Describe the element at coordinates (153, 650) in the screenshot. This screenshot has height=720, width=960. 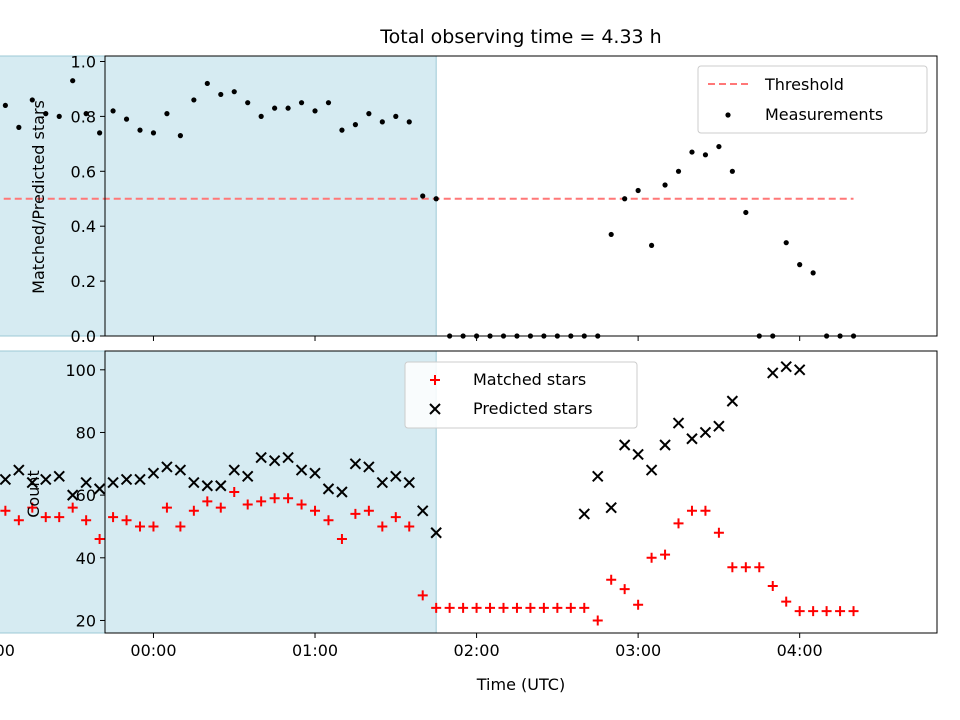
I see `x-tick-label: 00:00` at that location.